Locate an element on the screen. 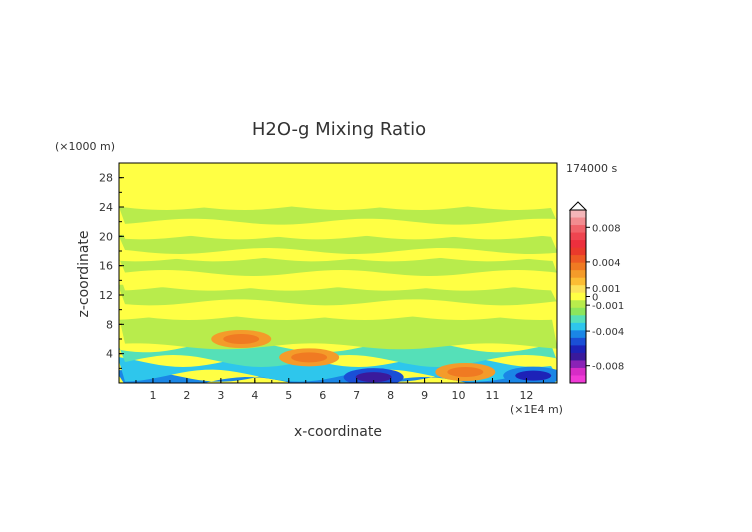  x-tick-label: 3 is located at coordinates (220, 395).